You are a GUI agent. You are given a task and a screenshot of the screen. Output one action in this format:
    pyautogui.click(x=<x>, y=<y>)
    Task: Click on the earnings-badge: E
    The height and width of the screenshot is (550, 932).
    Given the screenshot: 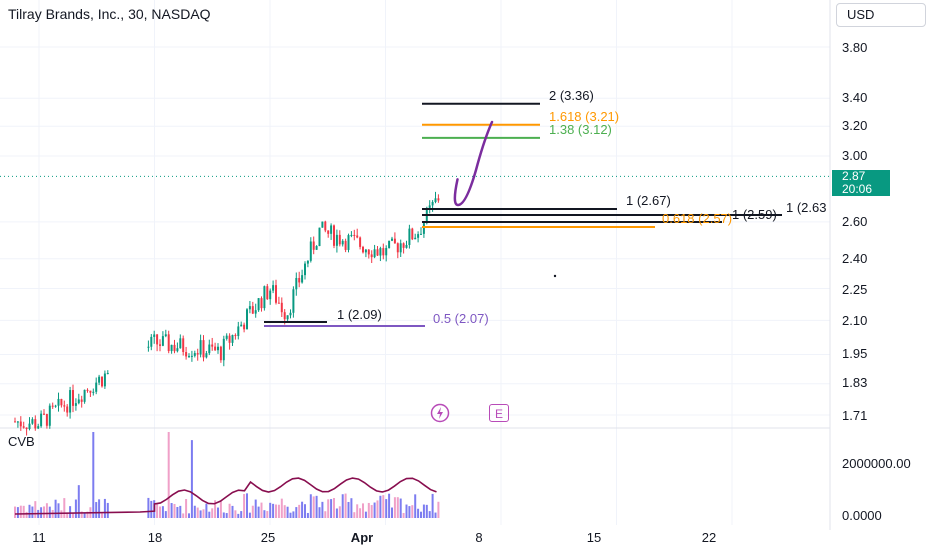 What is the action you would take?
    pyautogui.click(x=499, y=413)
    